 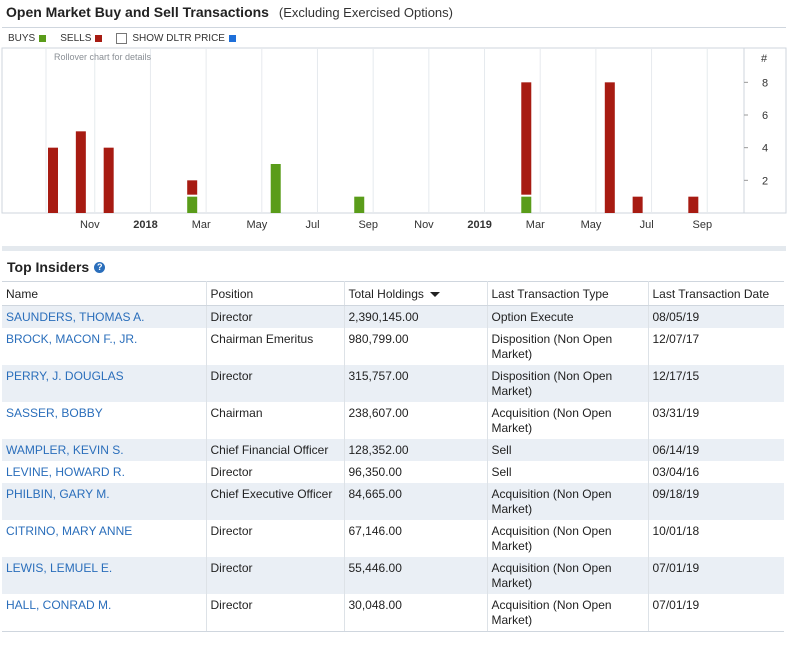 I want to click on insider-transaction-date: 07/01/19, so click(x=716, y=575).